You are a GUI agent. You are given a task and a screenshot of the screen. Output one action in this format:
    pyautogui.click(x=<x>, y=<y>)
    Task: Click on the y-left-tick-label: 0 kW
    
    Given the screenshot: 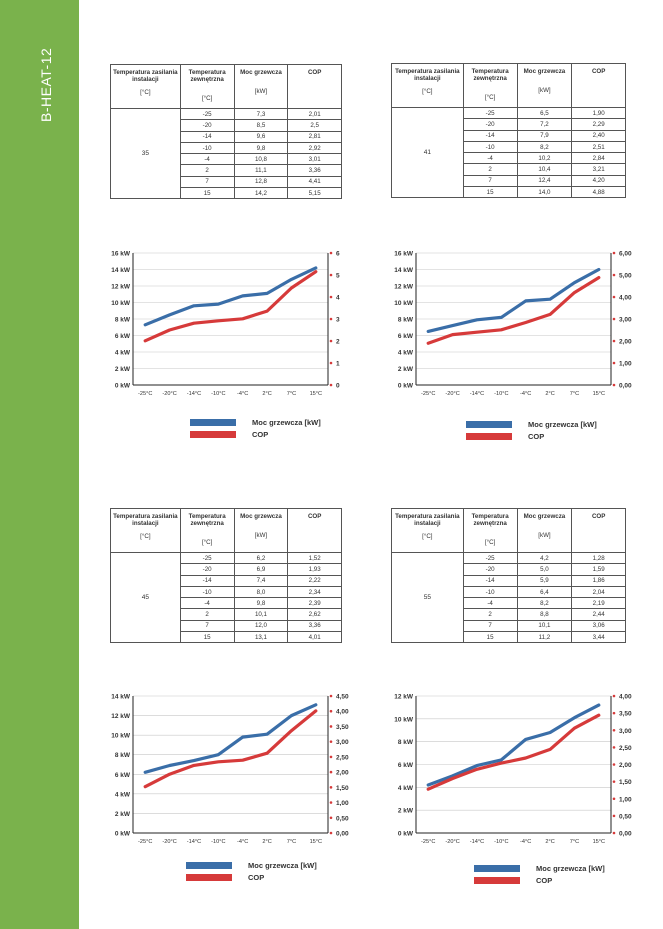 What is the action you would take?
    pyautogui.click(x=406, y=386)
    